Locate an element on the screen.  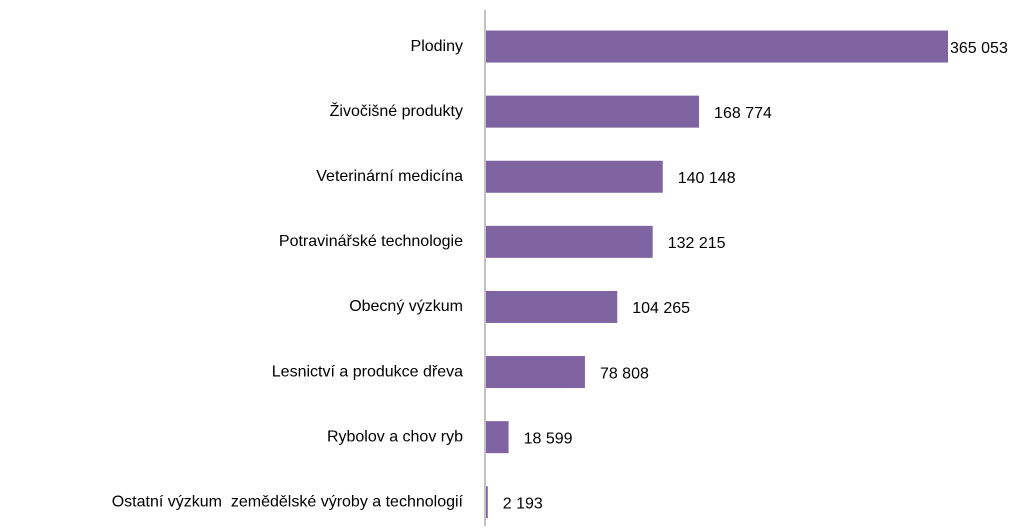
value-label: 78 808 is located at coordinates (624, 373).